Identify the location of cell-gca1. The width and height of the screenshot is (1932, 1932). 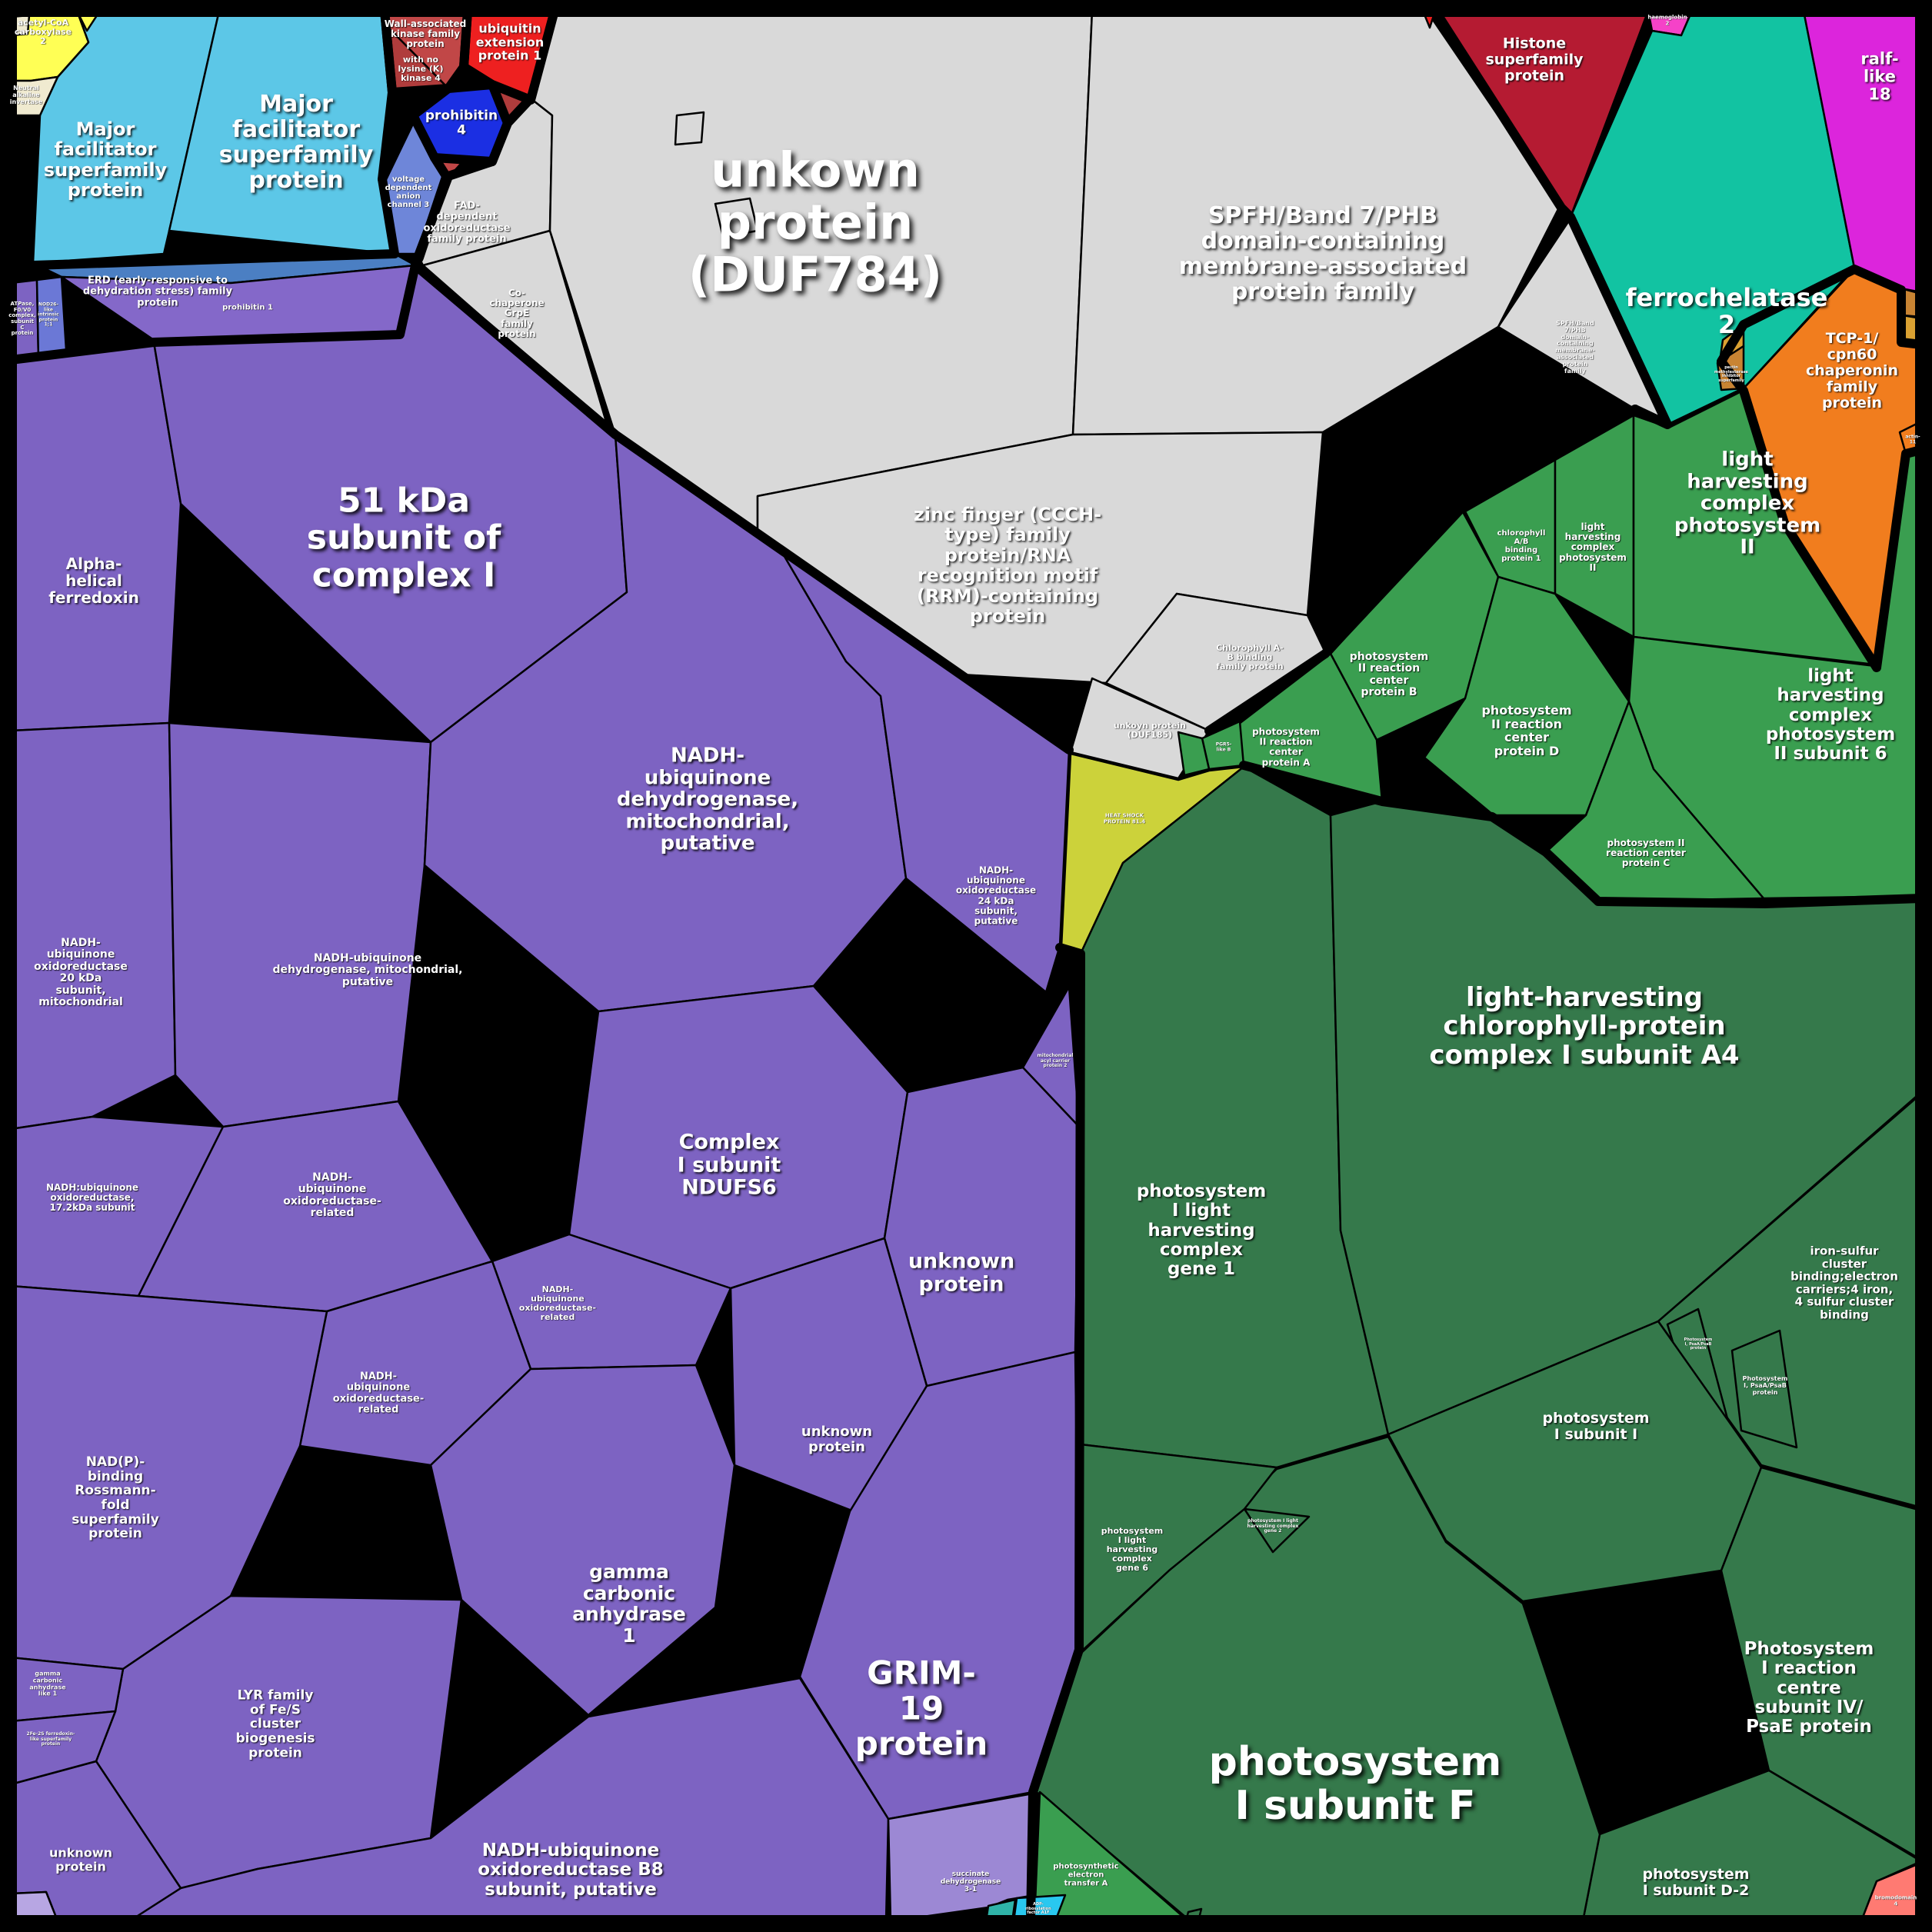
(582, 1540).